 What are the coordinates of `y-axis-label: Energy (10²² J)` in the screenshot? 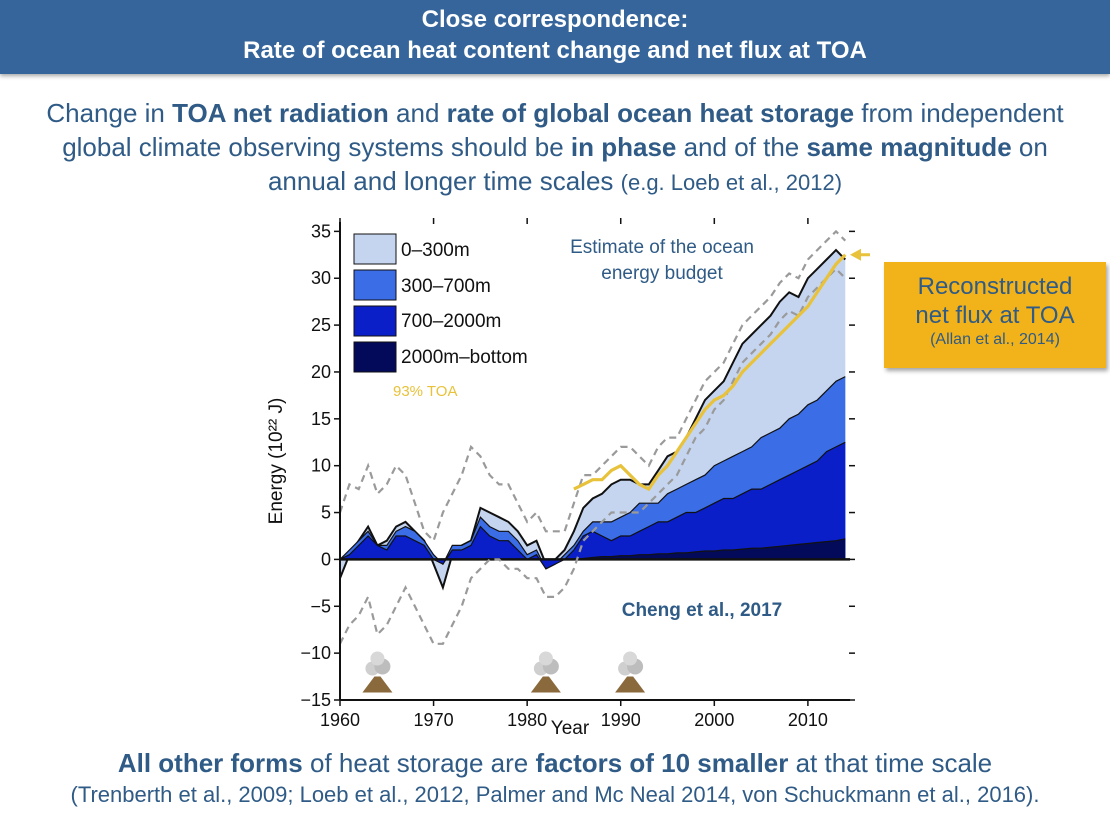 It's located at (276, 461).